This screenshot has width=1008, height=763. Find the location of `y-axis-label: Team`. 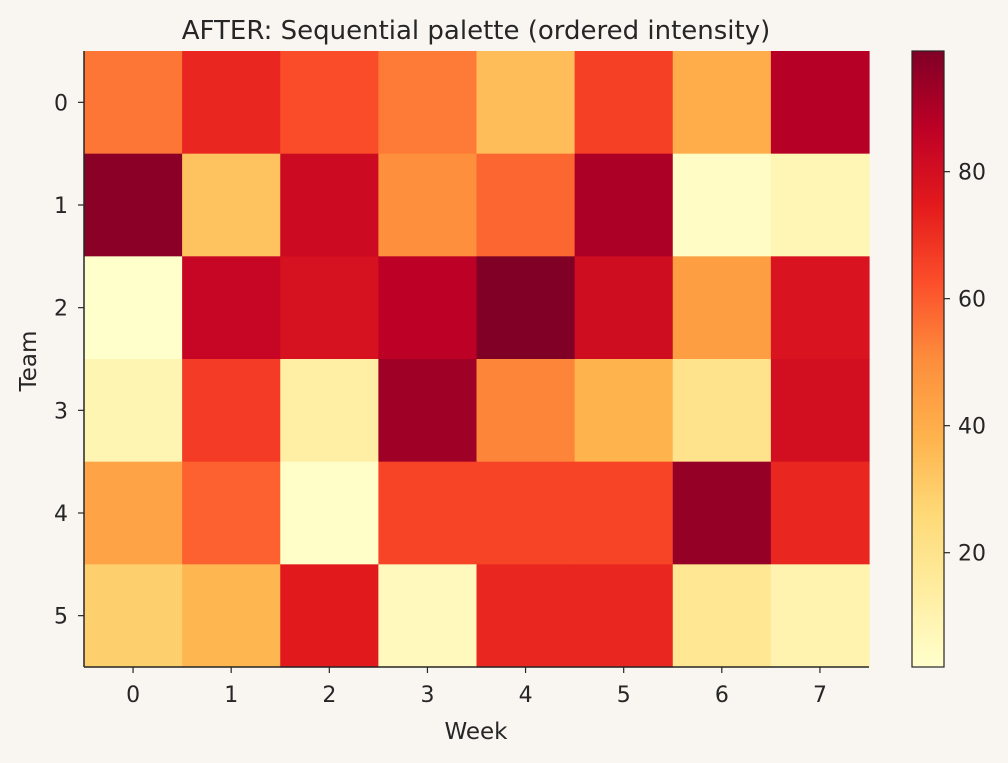

y-axis-label: Team is located at coordinates (29, 362).